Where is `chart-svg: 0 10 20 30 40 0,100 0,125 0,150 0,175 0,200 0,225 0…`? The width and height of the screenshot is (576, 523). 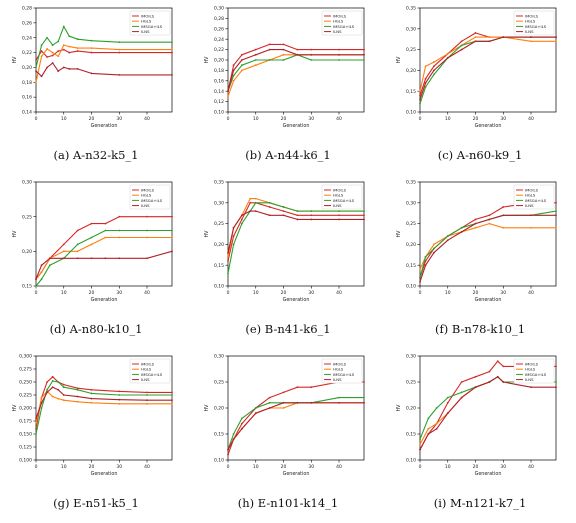
chart-svg: 0 10 20 30 40 0,100 0,125 0,150 0,175 0,200 0,225 0… is located at coordinates (92, 415).